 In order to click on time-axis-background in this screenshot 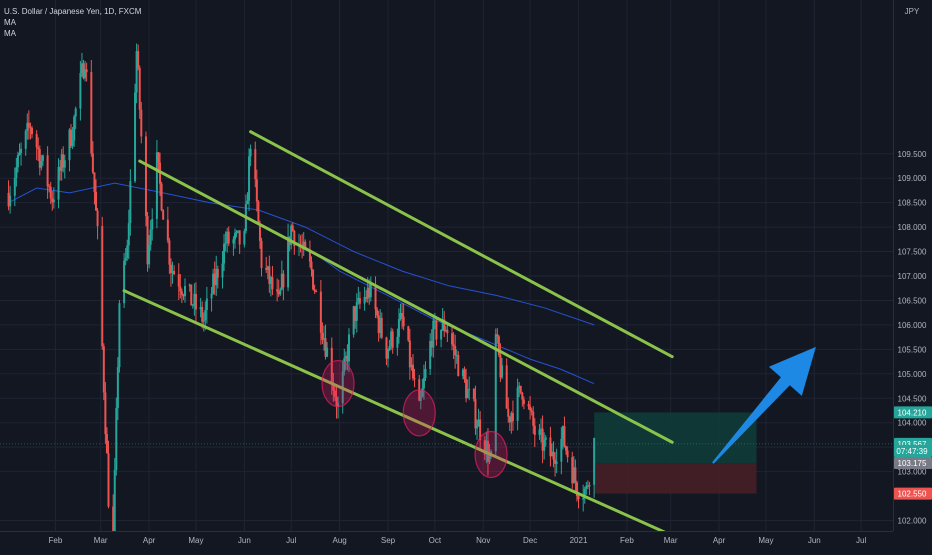, I will do `click(466, 540)`.